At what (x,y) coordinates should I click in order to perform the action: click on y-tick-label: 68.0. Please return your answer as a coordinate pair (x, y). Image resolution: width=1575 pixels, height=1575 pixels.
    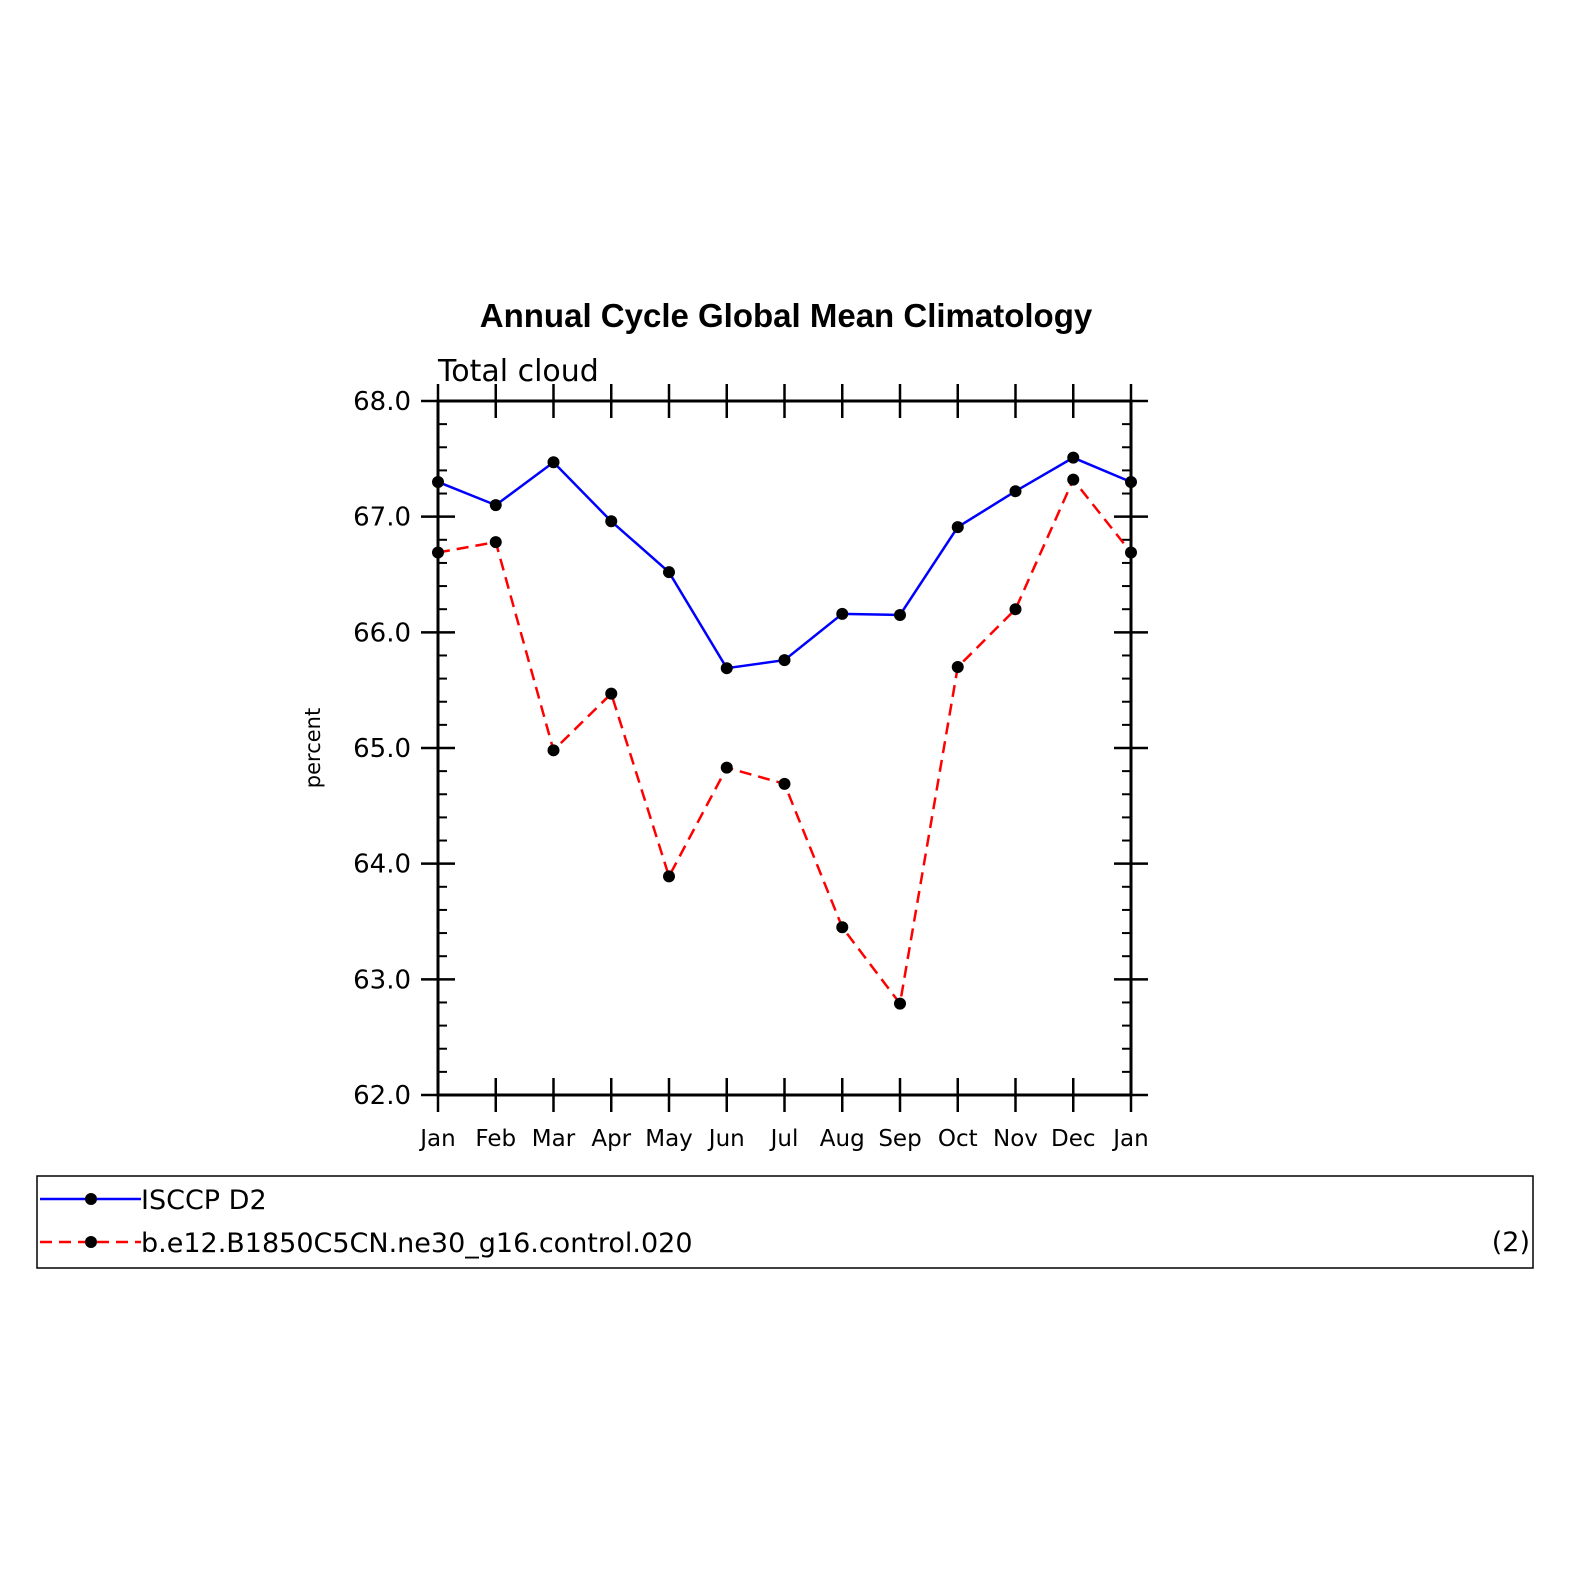
    Looking at the image, I should click on (382, 402).